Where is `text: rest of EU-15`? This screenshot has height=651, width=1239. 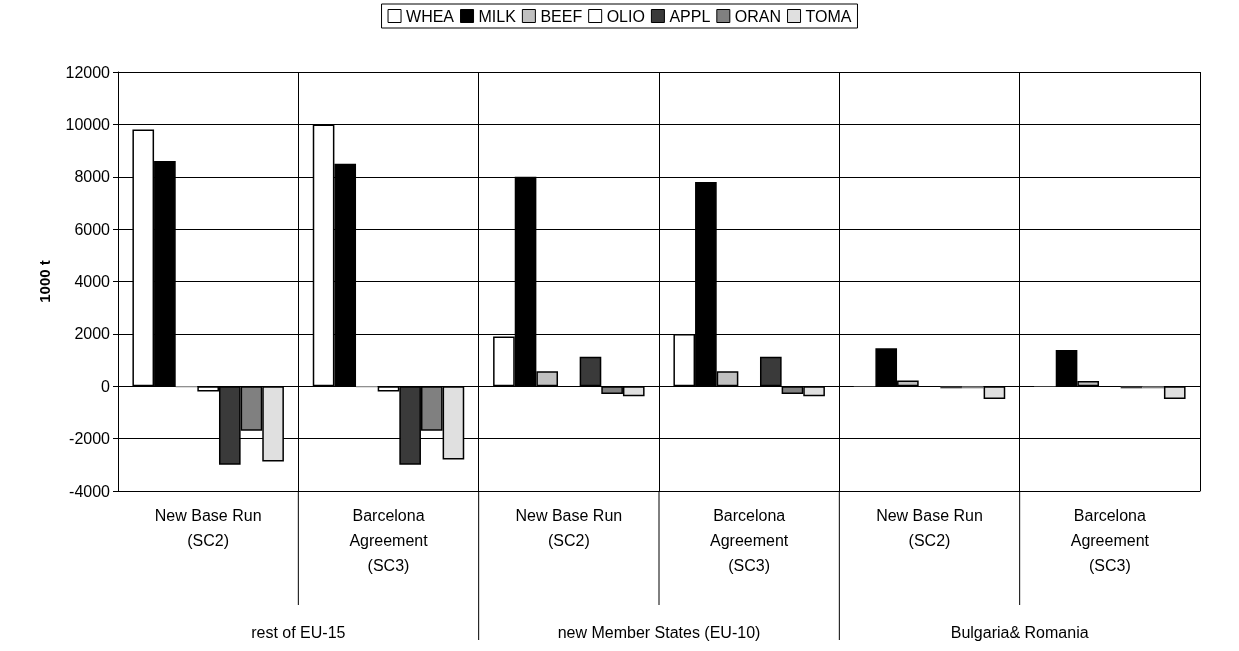
text: rest of EU-15 is located at coordinates (298, 632).